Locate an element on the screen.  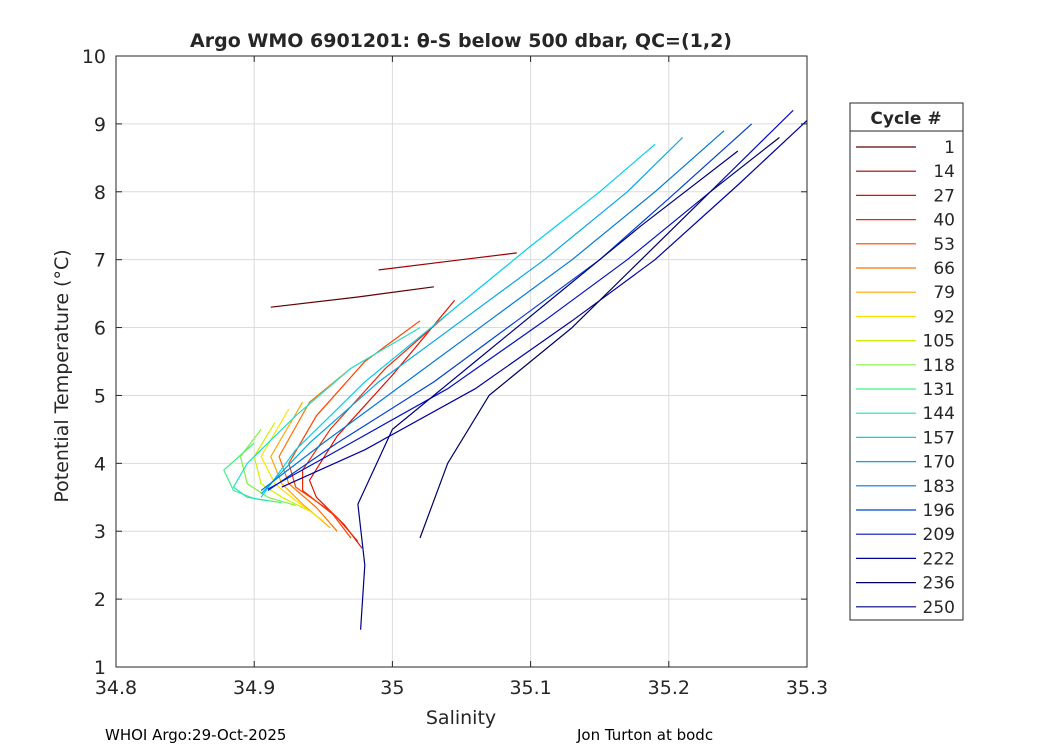
legend-title: Cycle # is located at coordinates (905, 119).